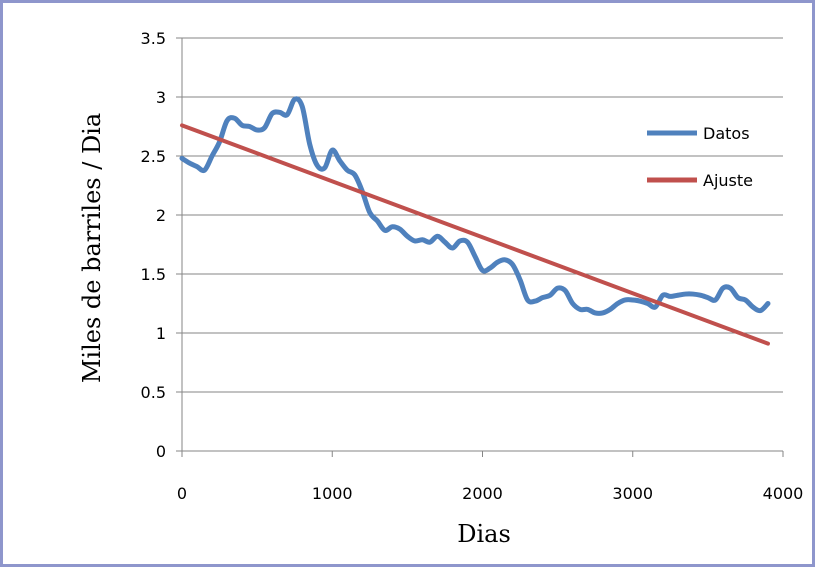  Describe the element at coordinates (153, 392) in the screenshot. I see `y-tick-label: 0.5` at that location.